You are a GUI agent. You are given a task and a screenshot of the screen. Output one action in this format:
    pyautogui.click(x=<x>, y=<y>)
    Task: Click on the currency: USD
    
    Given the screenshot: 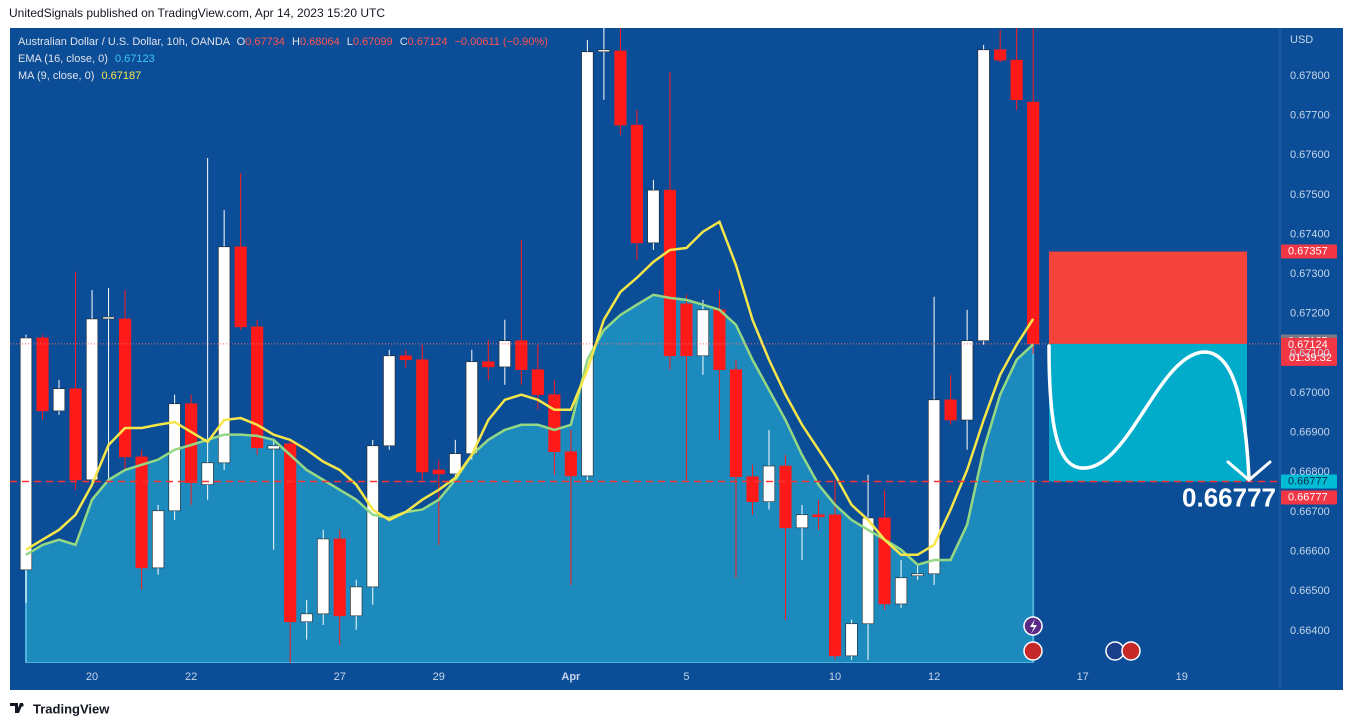 What is the action you would take?
    pyautogui.click(x=1301, y=40)
    